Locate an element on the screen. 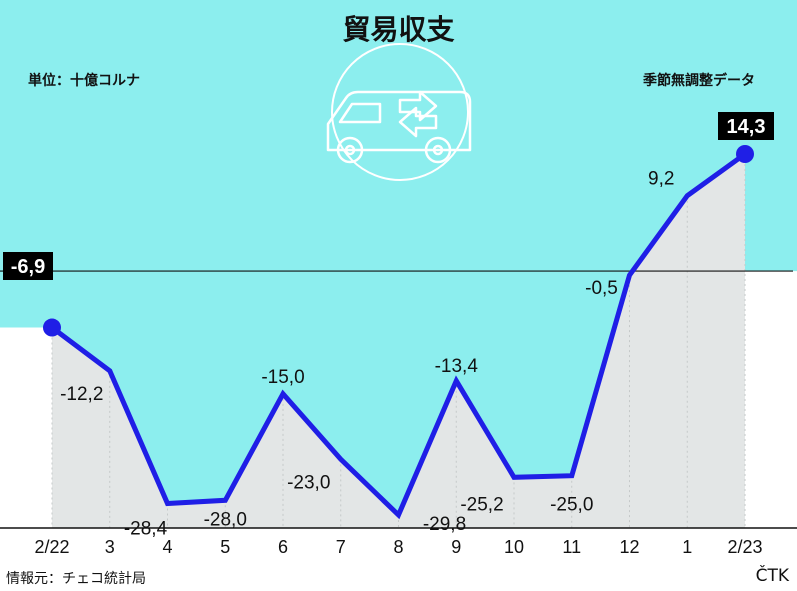  source-label: 情報元：チェコ統計局 is located at coordinates (76, 579).